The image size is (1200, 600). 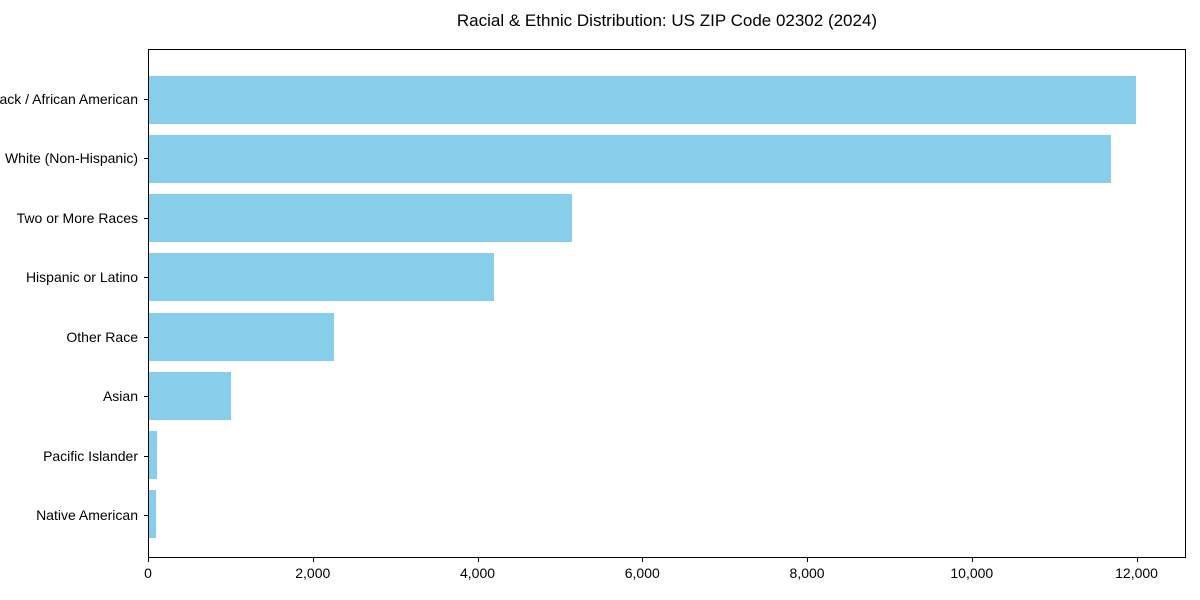 What do you see at coordinates (1136, 573) in the screenshot?
I see `x-tick-label-12000: 12,000` at bounding box center [1136, 573].